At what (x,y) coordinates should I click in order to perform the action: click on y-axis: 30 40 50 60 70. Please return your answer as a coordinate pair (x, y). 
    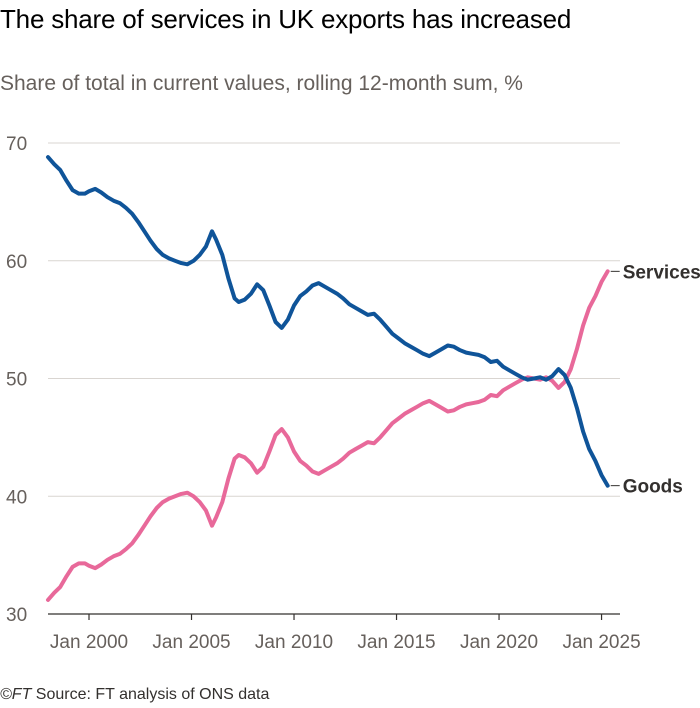
    Looking at the image, I should click on (16, 380).